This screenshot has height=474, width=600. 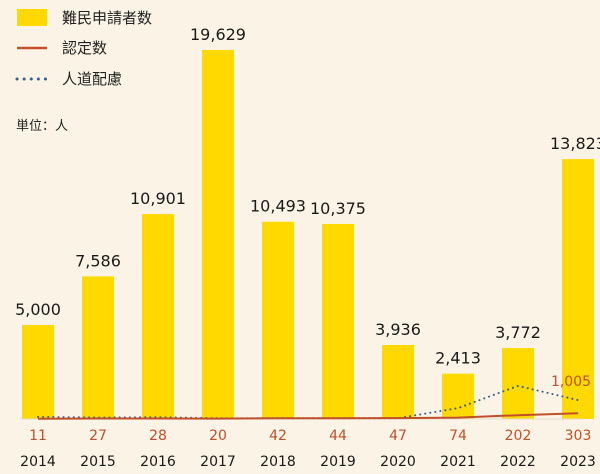 I want to click on bar-2016, so click(x=158, y=316).